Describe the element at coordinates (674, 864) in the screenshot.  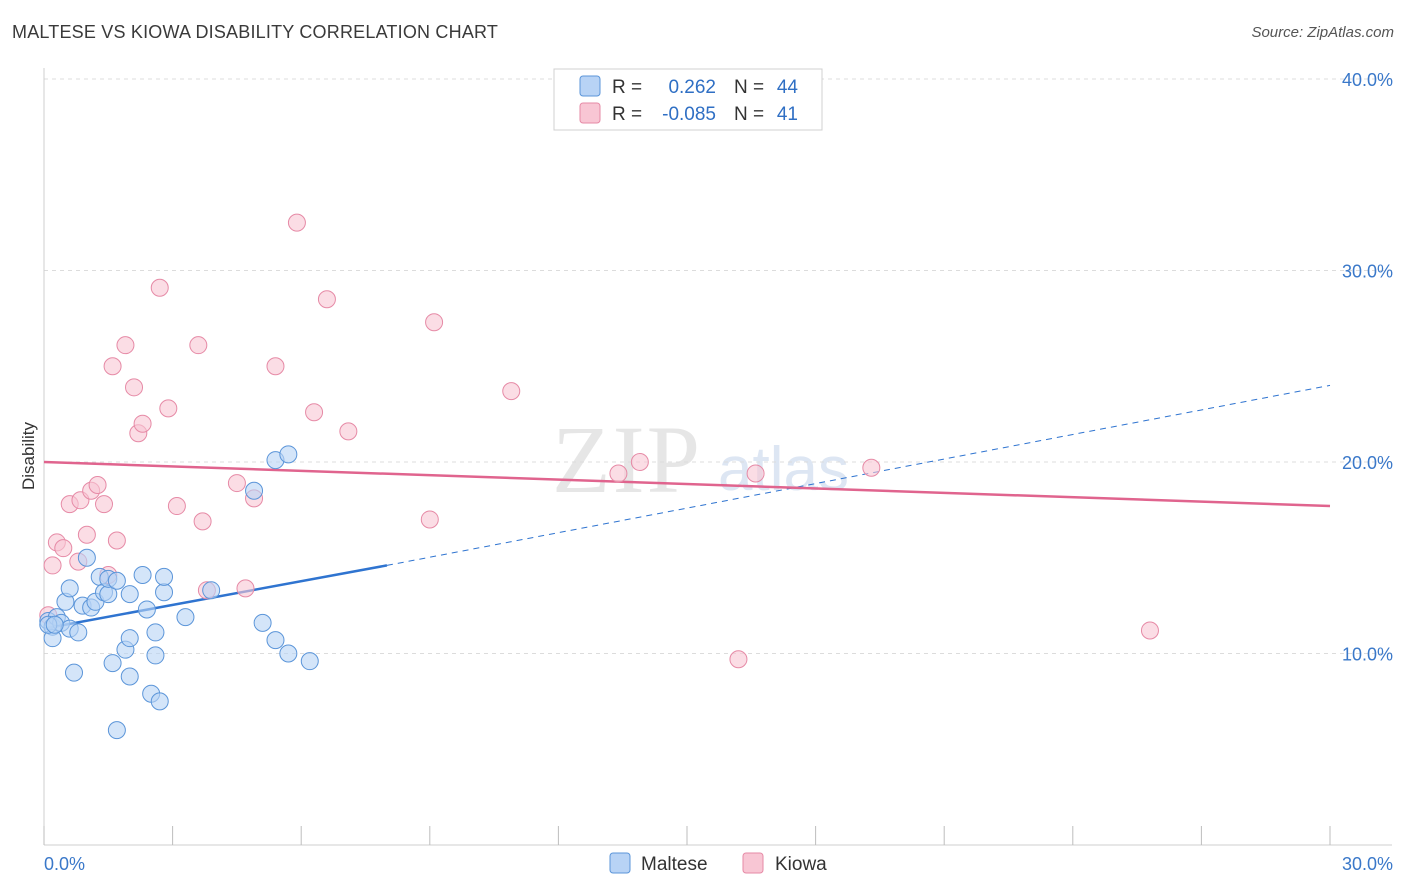
I see `bottom-legend-label-maltese: Maltese` at that location.